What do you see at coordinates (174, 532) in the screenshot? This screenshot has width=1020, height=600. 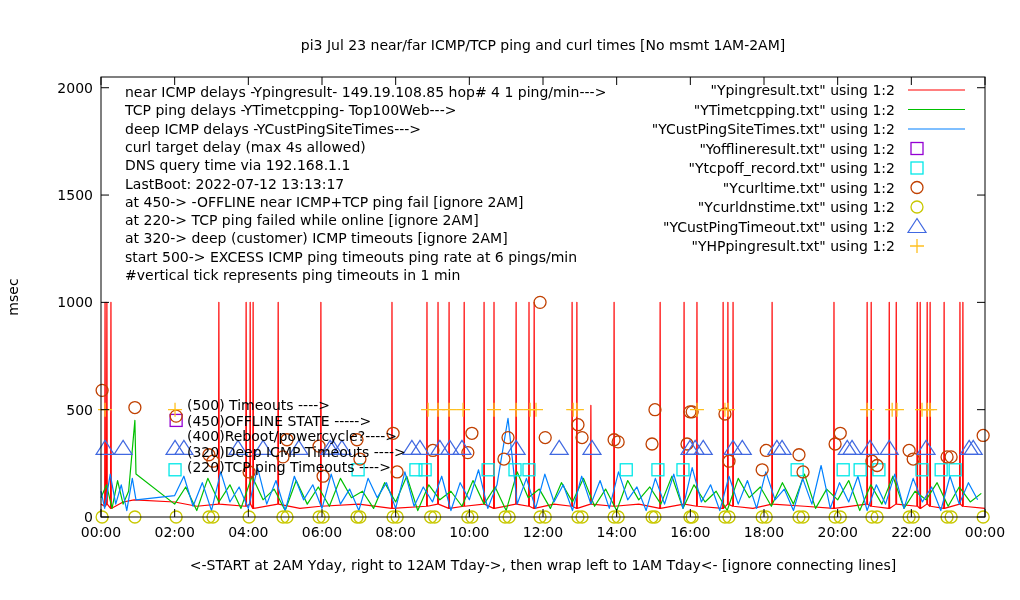 I see `x-tick-label: 02:00` at bounding box center [174, 532].